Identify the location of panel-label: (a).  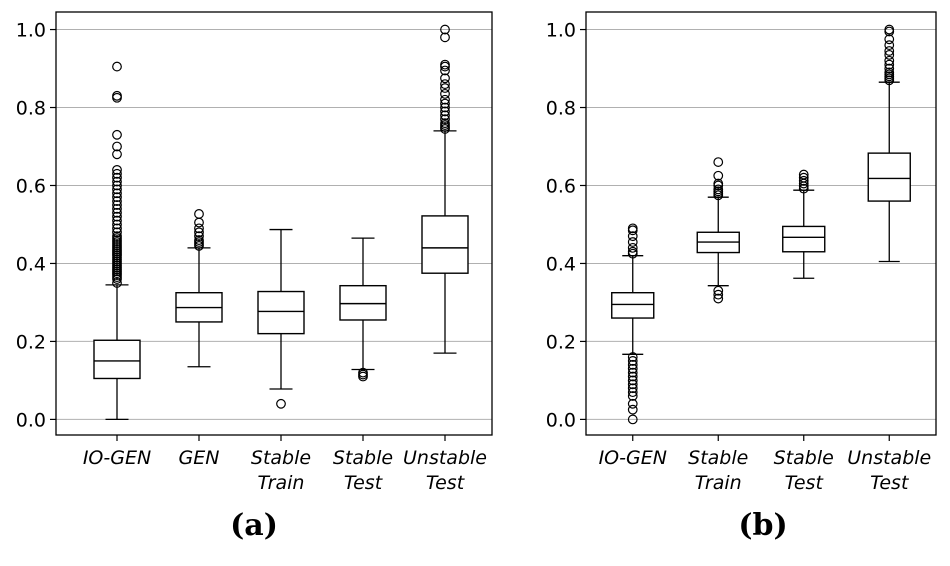
(254, 525).